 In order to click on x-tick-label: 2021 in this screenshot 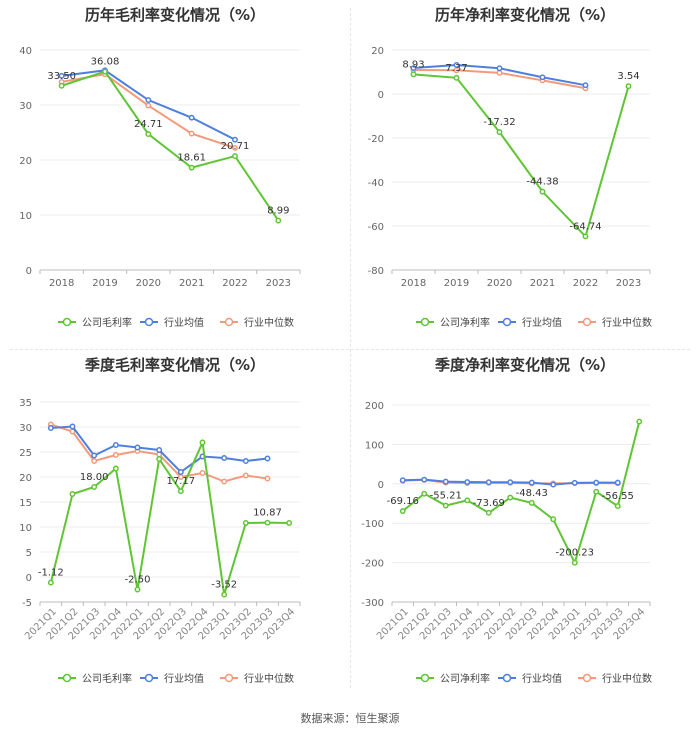, I will do `click(542, 283)`.